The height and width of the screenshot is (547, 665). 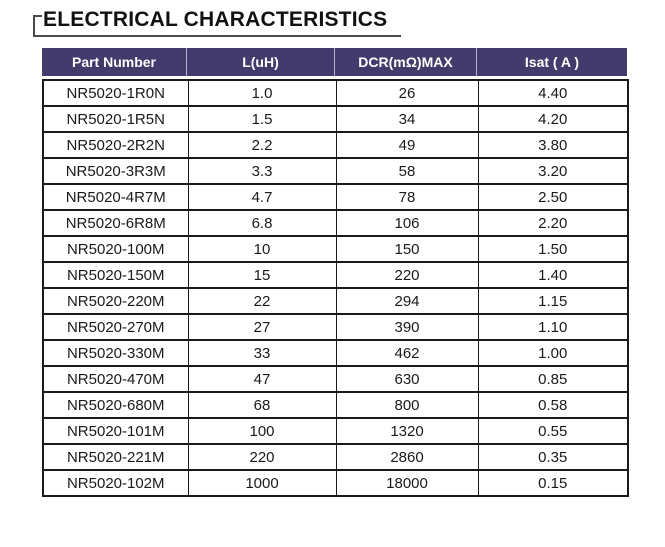 I want to click on table-cell: 1.15, so click(x=553, y=301).